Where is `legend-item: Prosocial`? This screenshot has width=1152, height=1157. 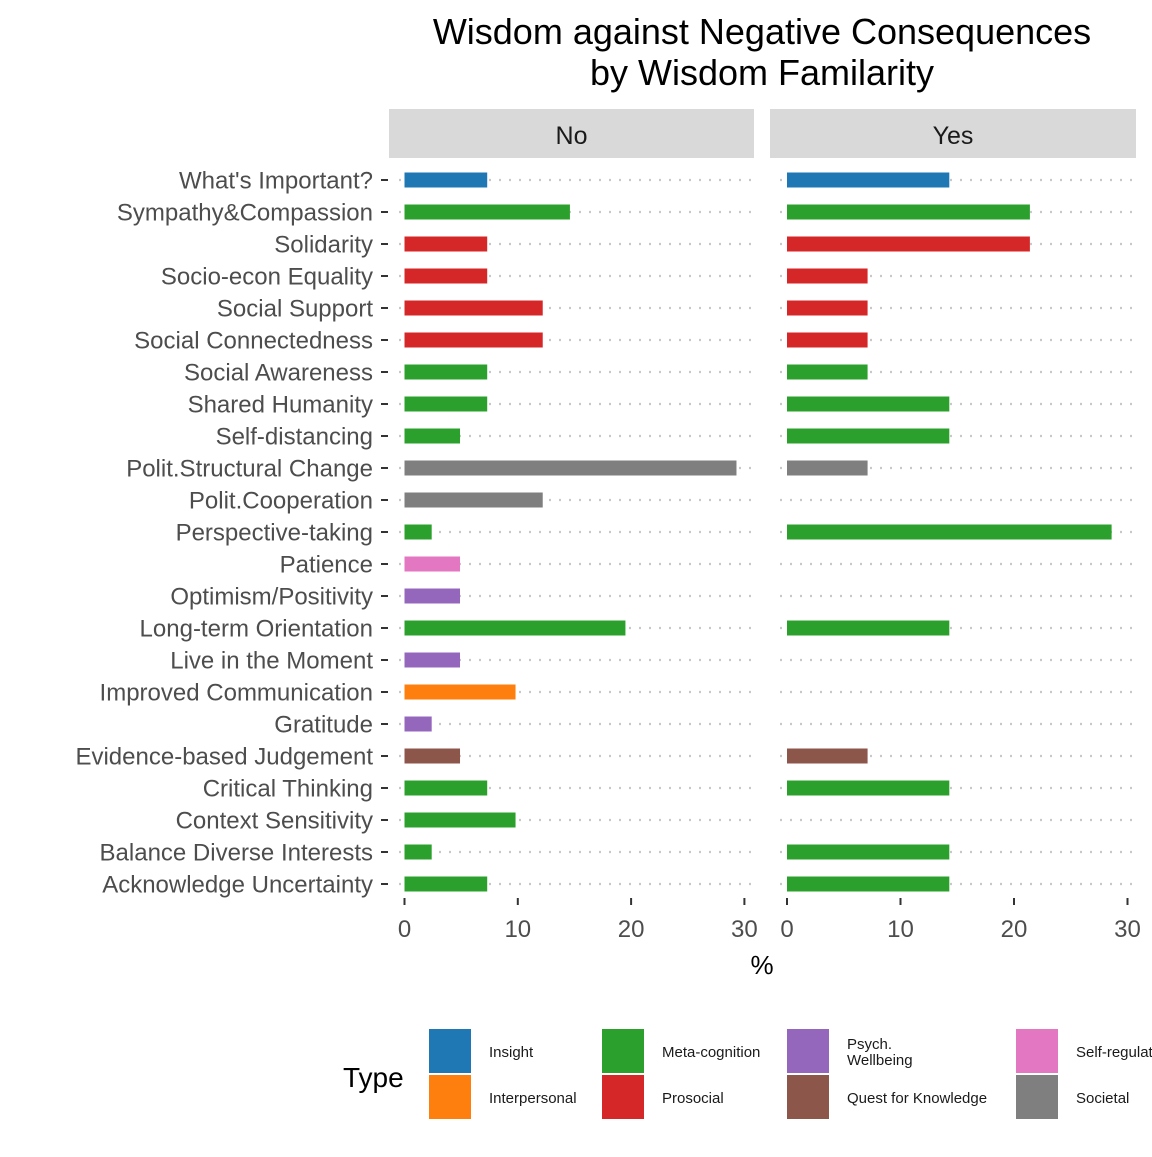 legend-item: Prosocial is located at coordinates (663, 1097).